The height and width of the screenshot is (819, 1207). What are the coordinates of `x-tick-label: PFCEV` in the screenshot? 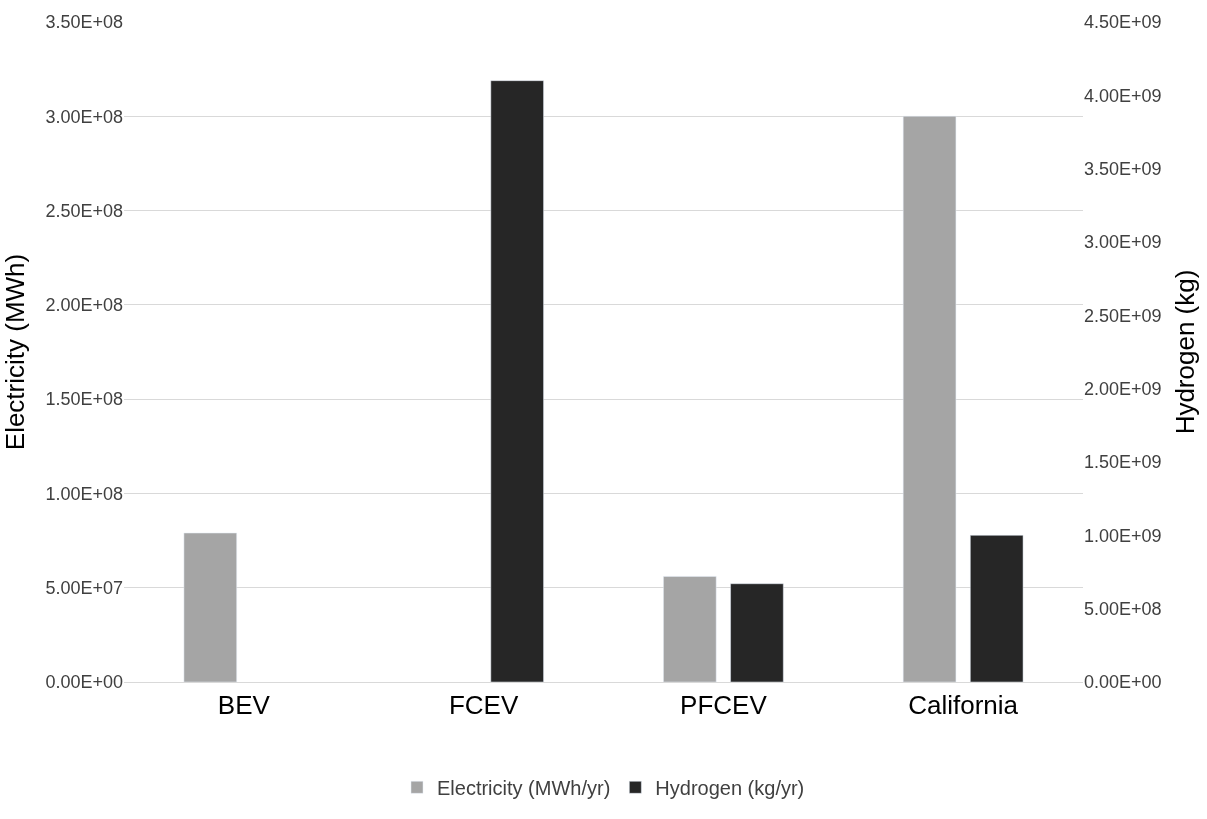 It's located at (724, 705).